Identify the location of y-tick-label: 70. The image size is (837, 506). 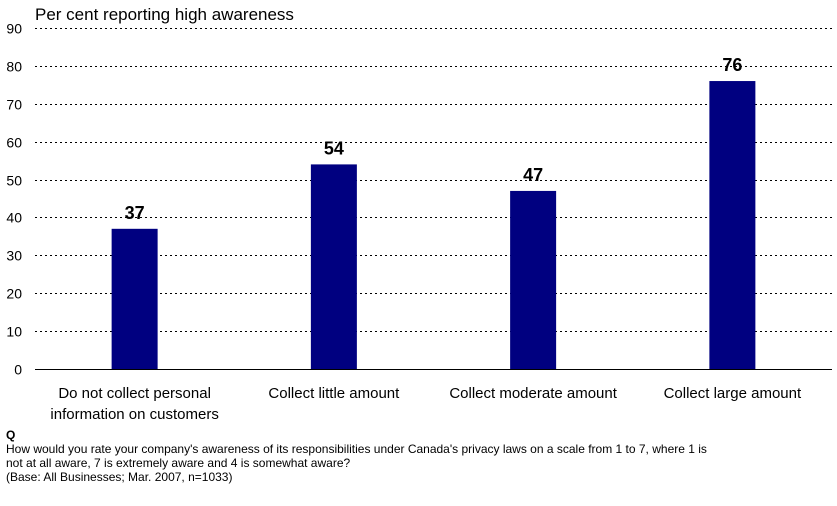
(14, 105).